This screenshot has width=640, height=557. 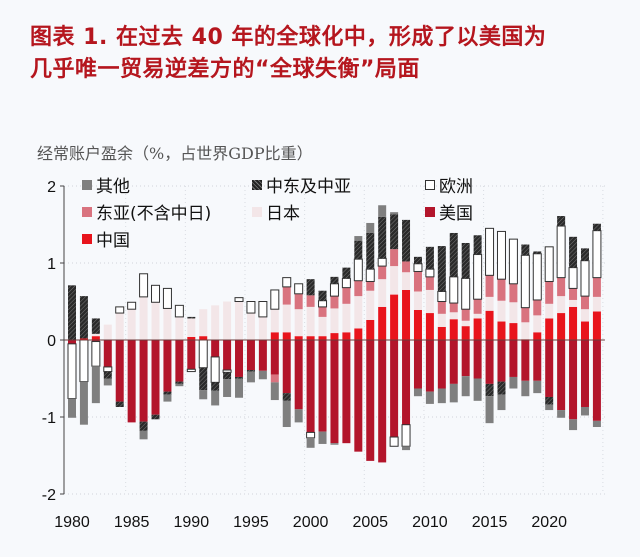 What do you see at coordinates (429, 258) in the screenshot?
I see `bar-mideast-2010` at bounding box center [429, 258].